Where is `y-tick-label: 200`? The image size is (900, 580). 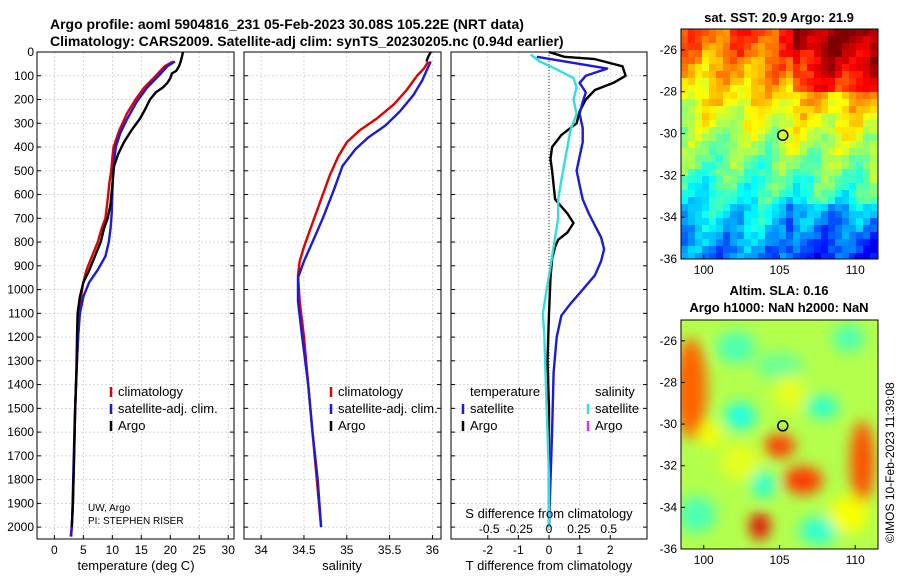
y-tick-label: 200 is located at coordinates (24, 100).